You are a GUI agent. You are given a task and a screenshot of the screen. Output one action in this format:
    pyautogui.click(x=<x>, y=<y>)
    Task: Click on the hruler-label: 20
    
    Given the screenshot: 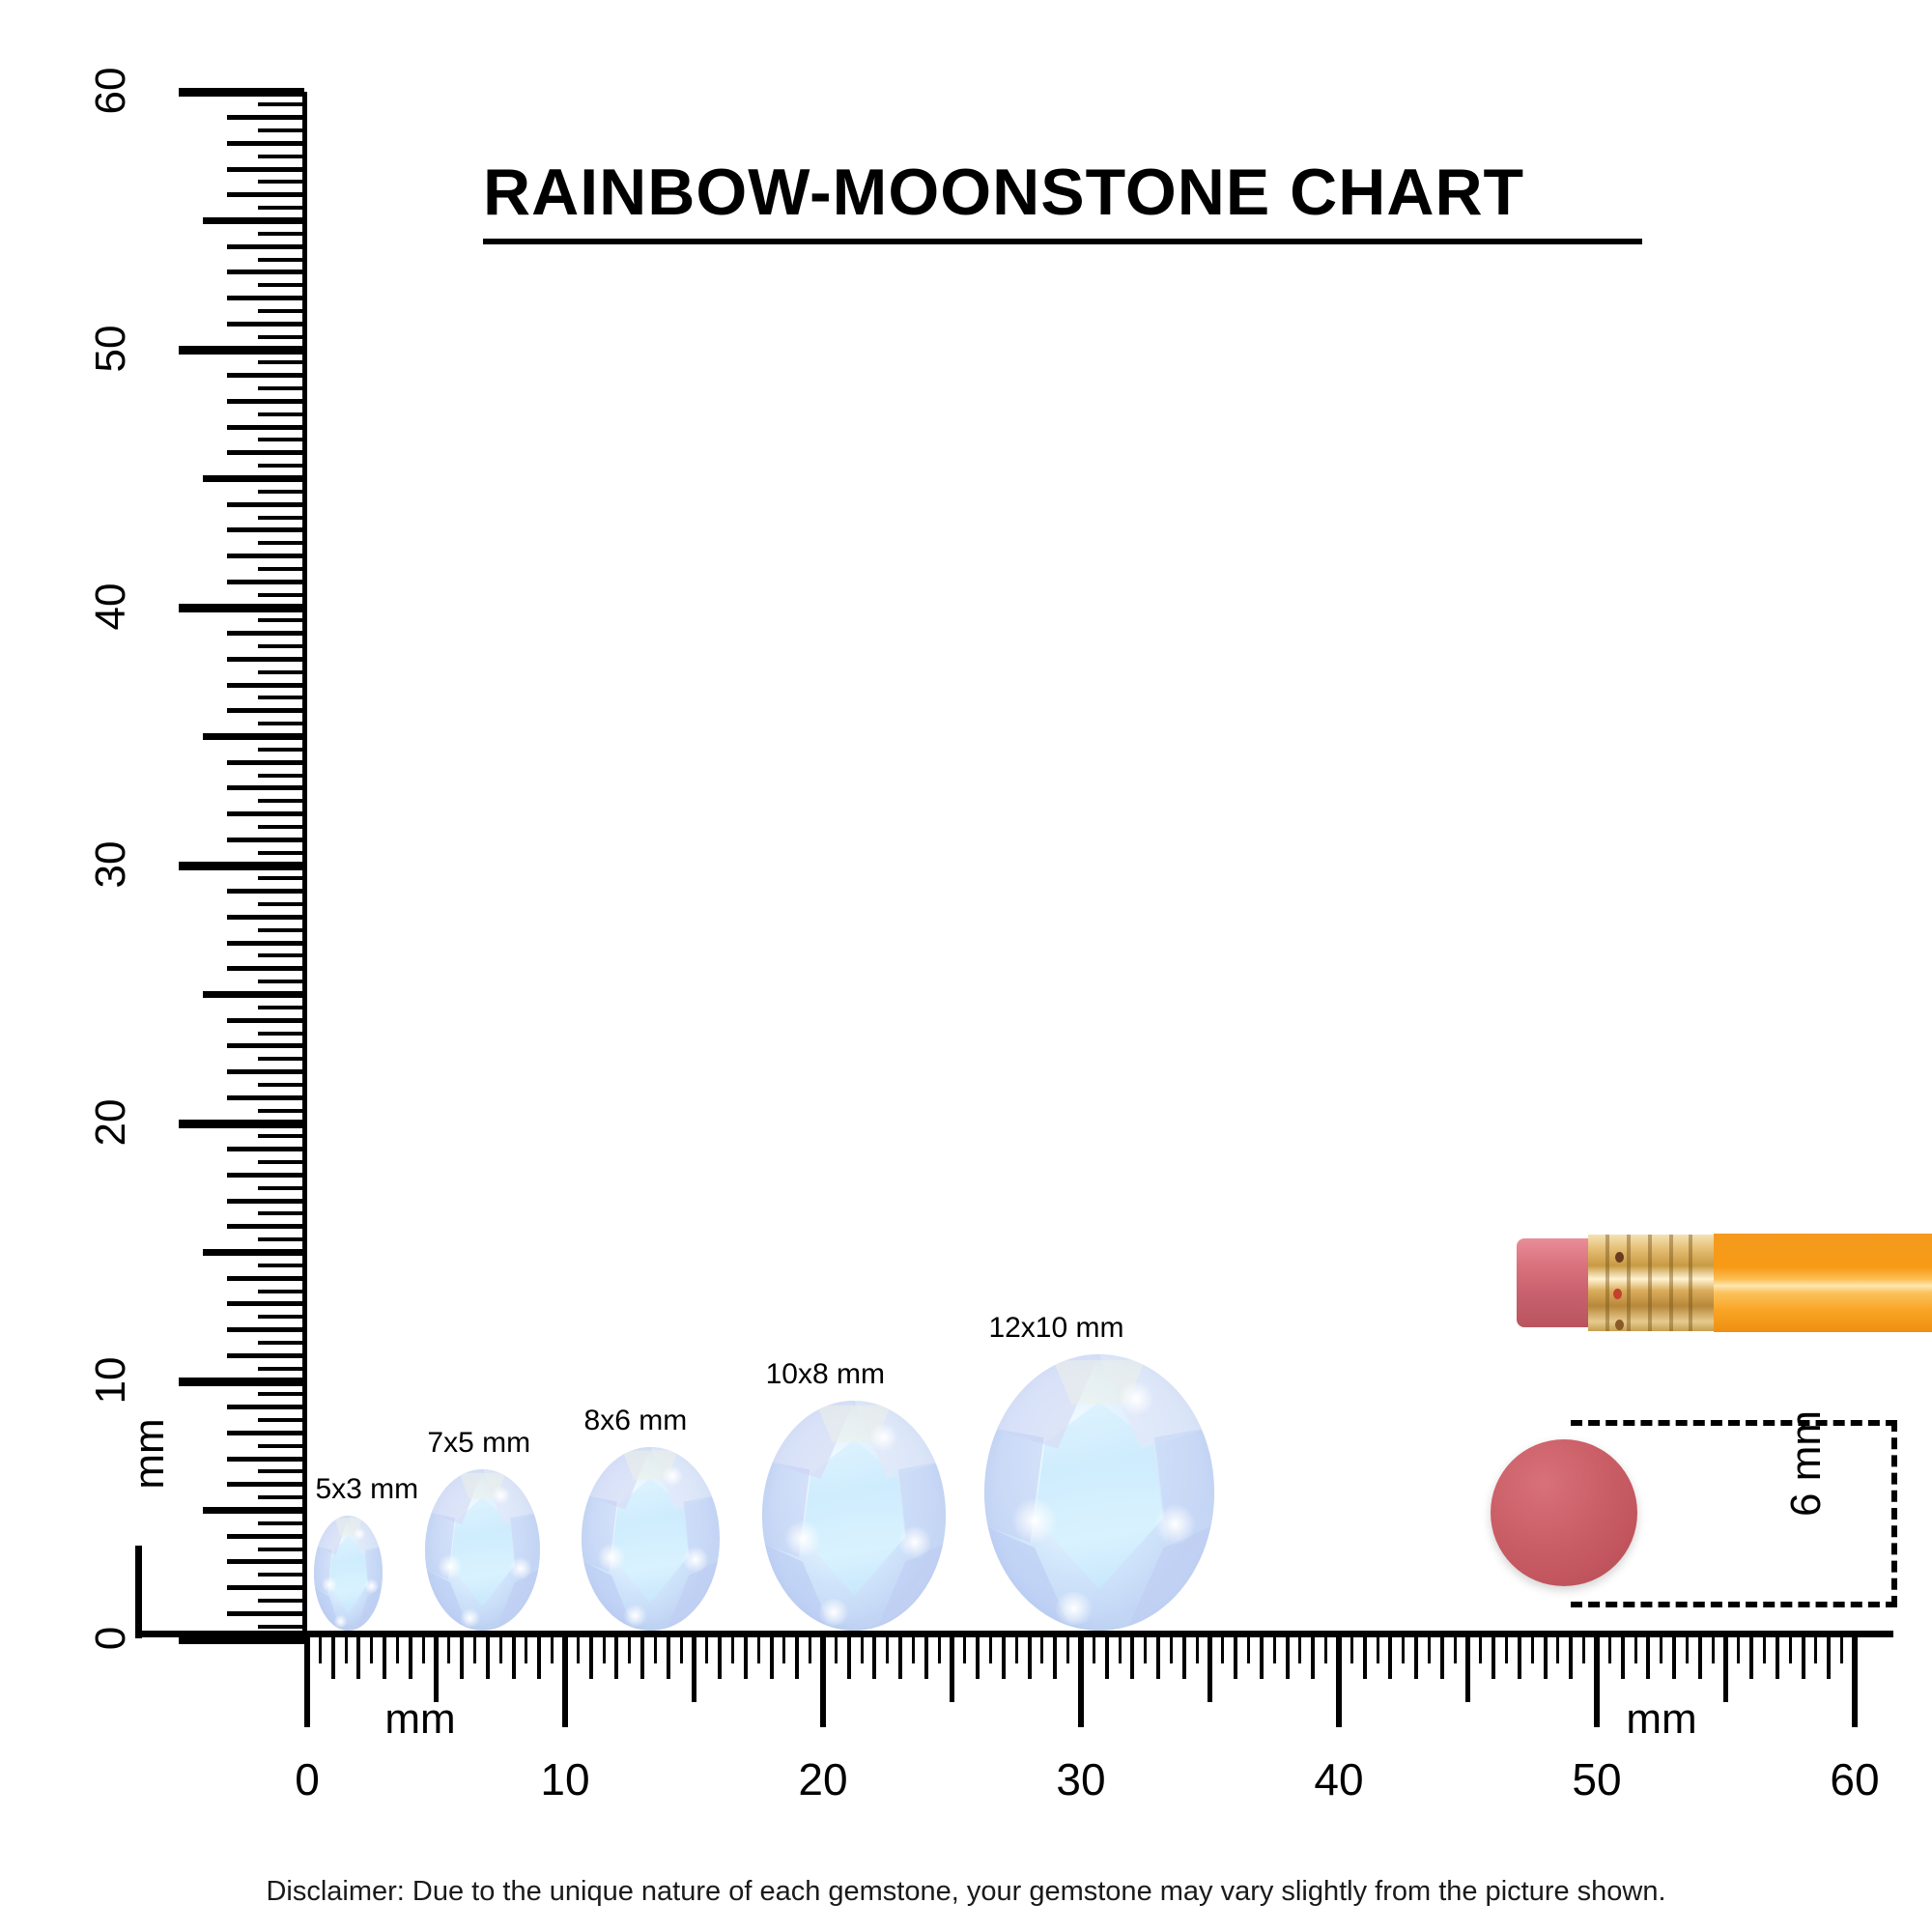 What is the action you would take?
    pyautogui.click(x=823, y=1779)
    